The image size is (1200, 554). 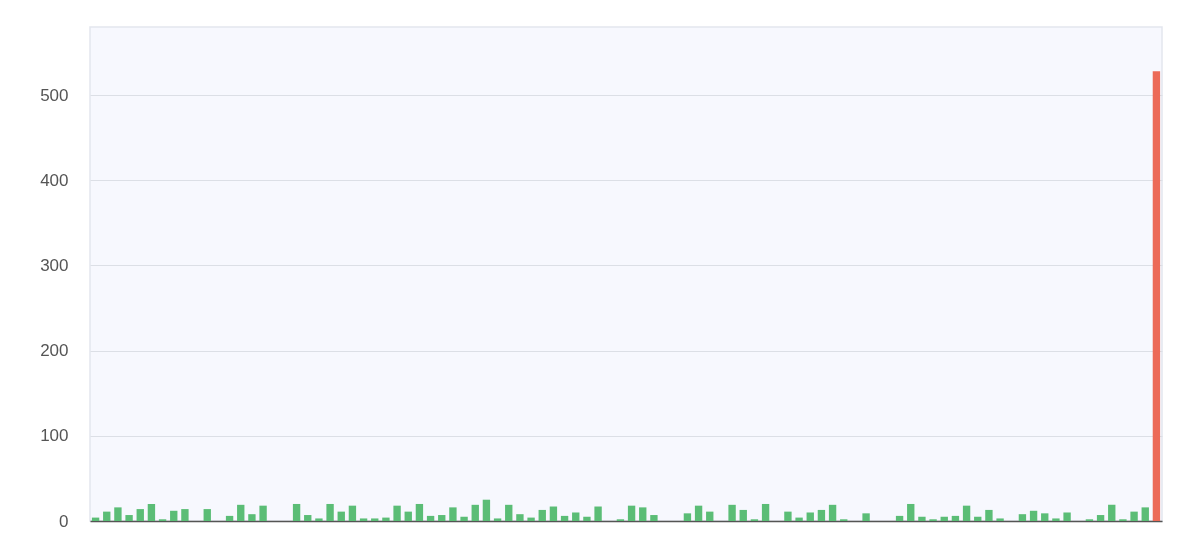 What do you see at coordinates (54, 265) in the screenshot?
I see `y-tick-label: 300` at bounding box center [54, 265].